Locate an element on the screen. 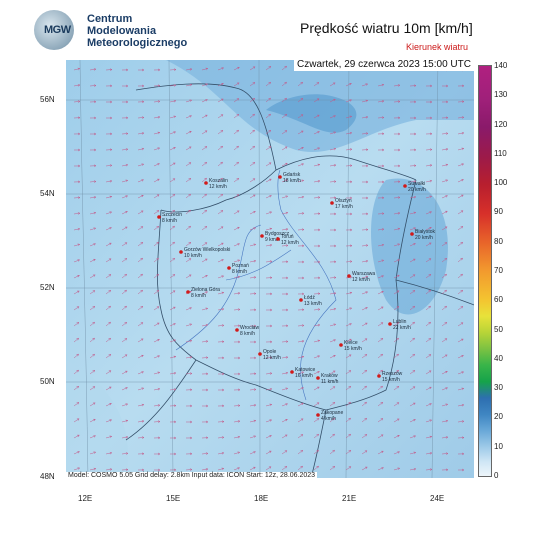  city-wind-speed: 9 km/h is located at coordinates (272, 240).